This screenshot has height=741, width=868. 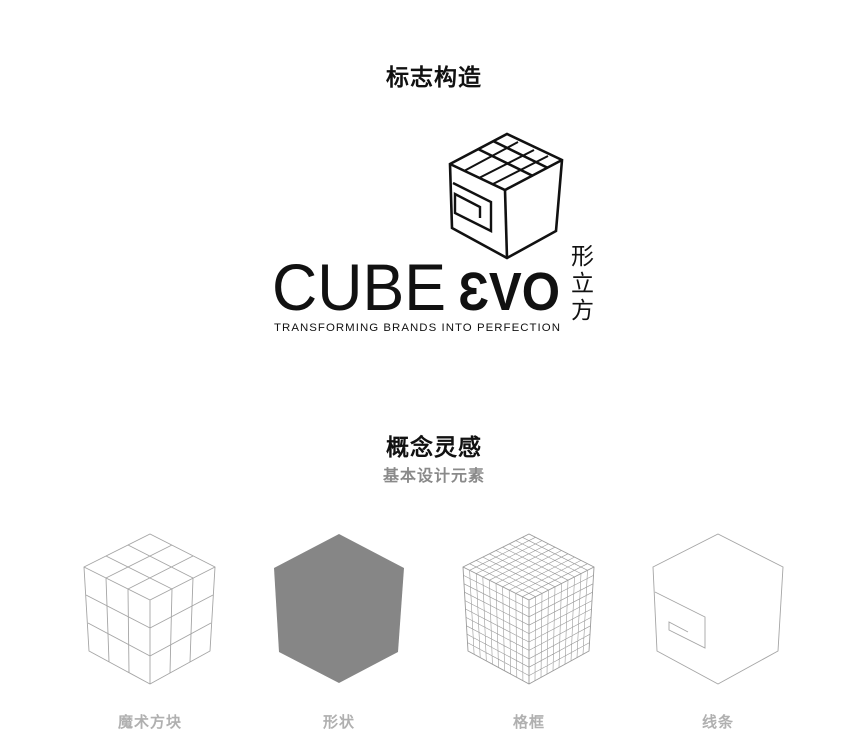 What do you see at coordinates (417, 328) in the screenshot?
I see `logo-tagline: TRANSFORMING BRANDS INTO PERFECTION` at bounding box center [417, 328].